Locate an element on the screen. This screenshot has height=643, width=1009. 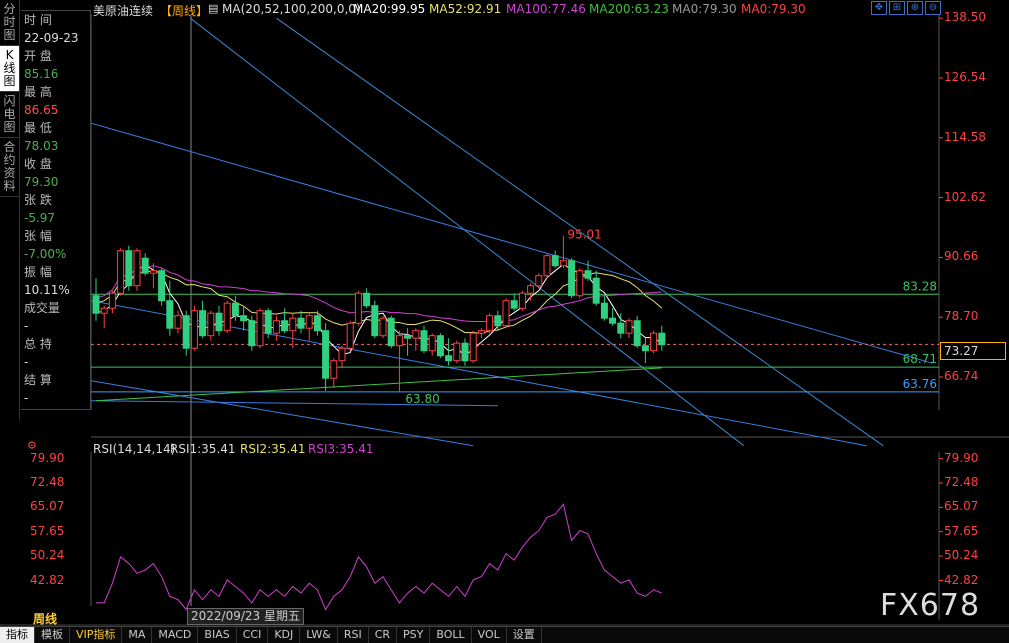
pct-label: 张 幅 is located at coordinates (38, 236).